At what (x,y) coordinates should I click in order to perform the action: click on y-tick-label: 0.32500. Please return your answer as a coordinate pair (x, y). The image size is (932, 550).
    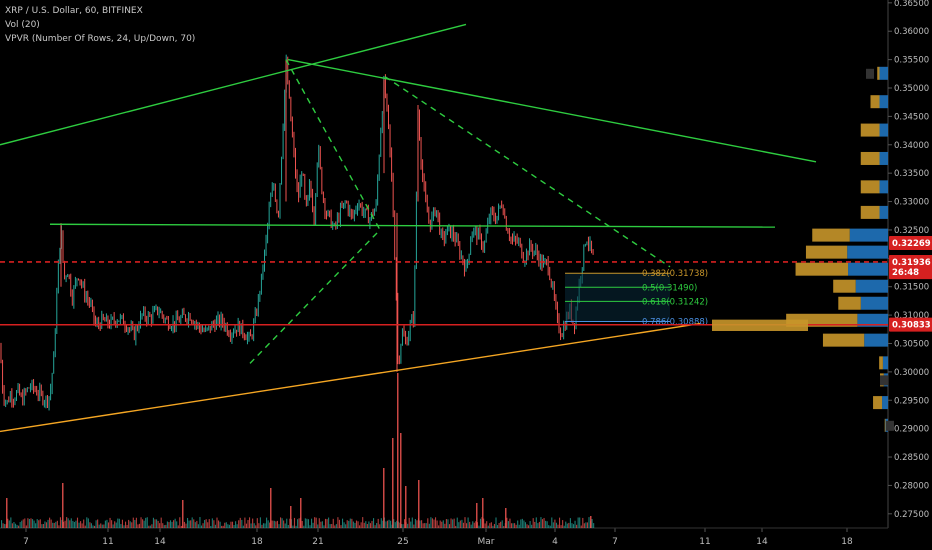
    Looking at the image, I should click on (911, 231).